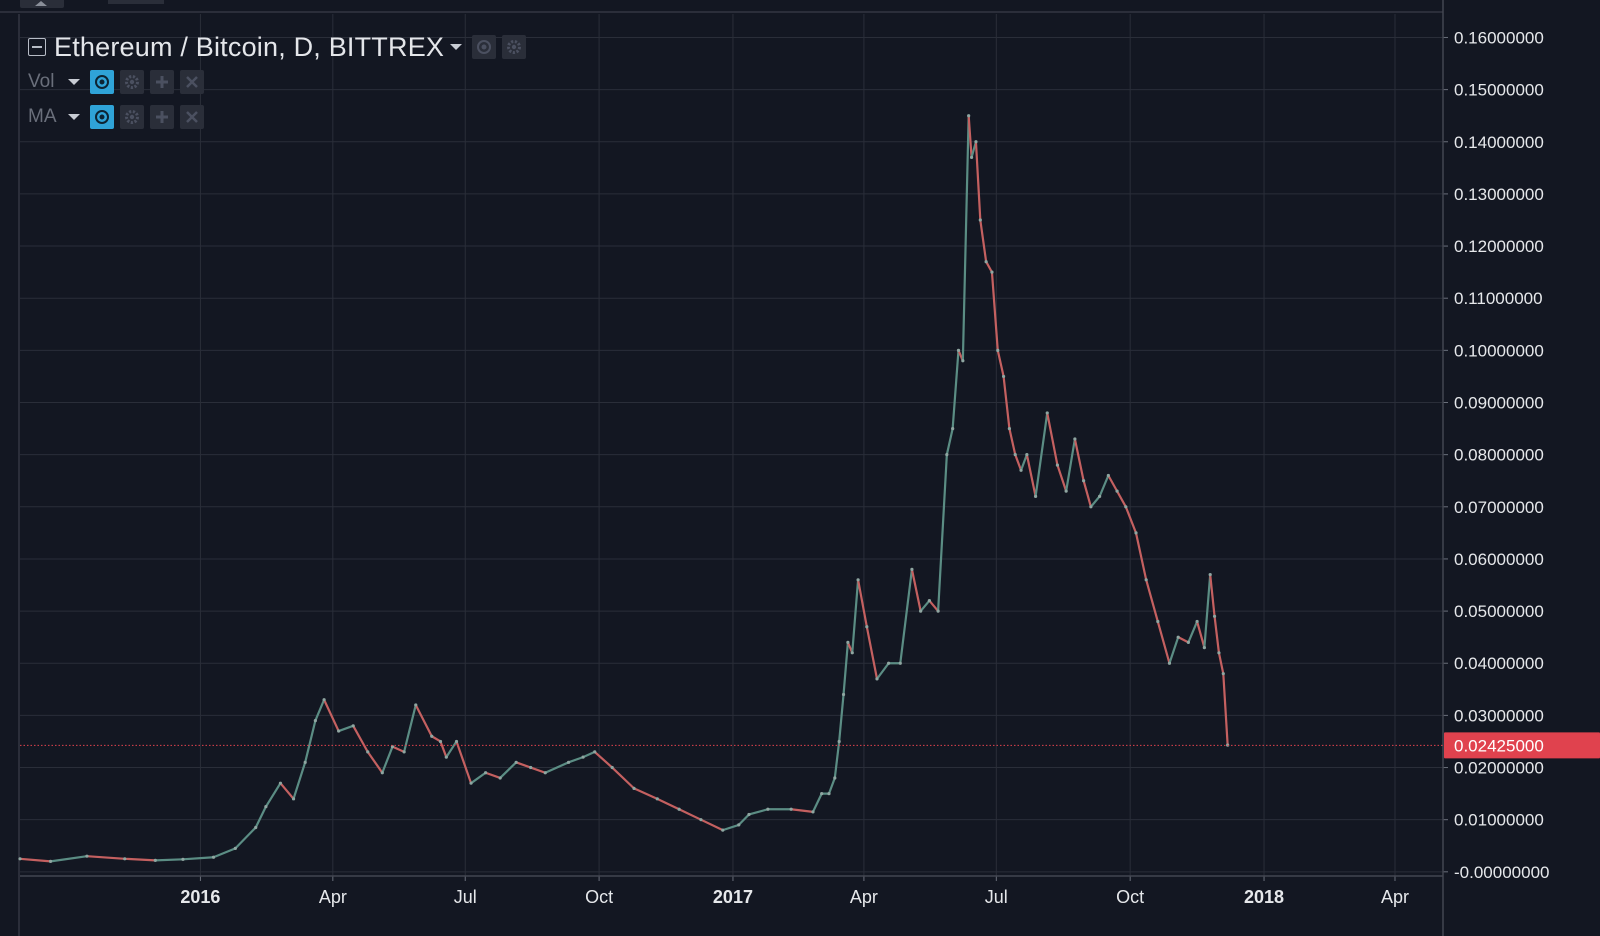 Image resolution: width=1600 pixels, height=936 pixels. What do you see at coordinates (599, 897) in the screenshot?
I see `x-tick-label: Oct` at bounding box center [599, 897].